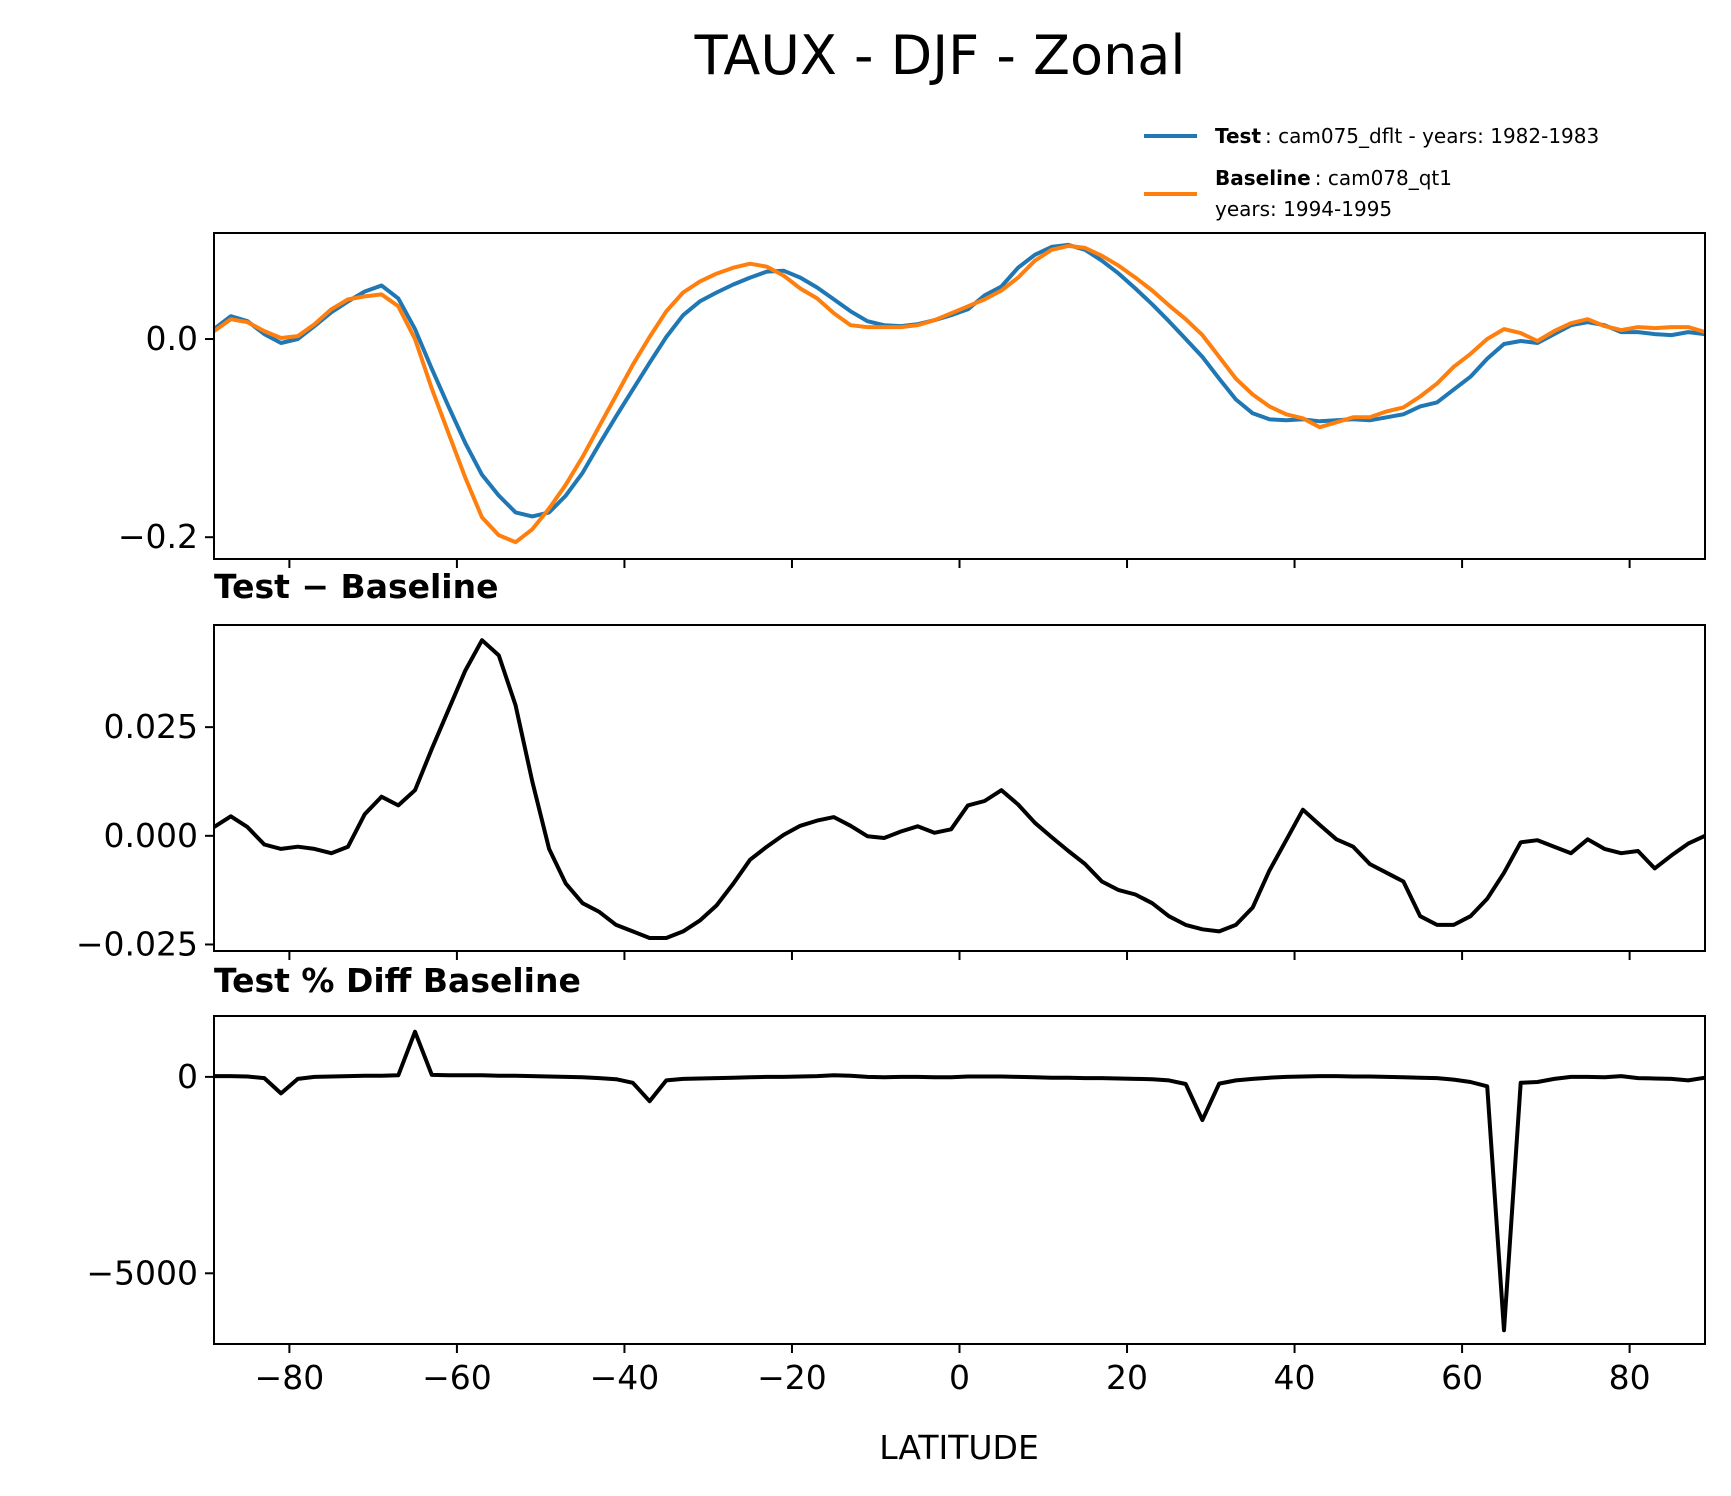 The width and height of the screenshot is (1731, 1496). What do you see at coordinates (290, 1377) in the screenshot?
I see `panel-bottom-xtick-label: −80` at bounding box center [290, 1377].